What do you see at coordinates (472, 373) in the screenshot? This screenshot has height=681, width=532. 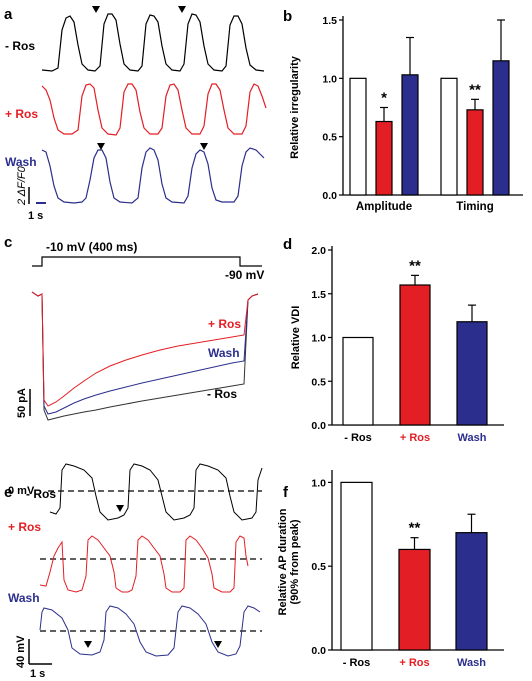 I see `chart-d-2-bar` at bounding box center [472, 373].